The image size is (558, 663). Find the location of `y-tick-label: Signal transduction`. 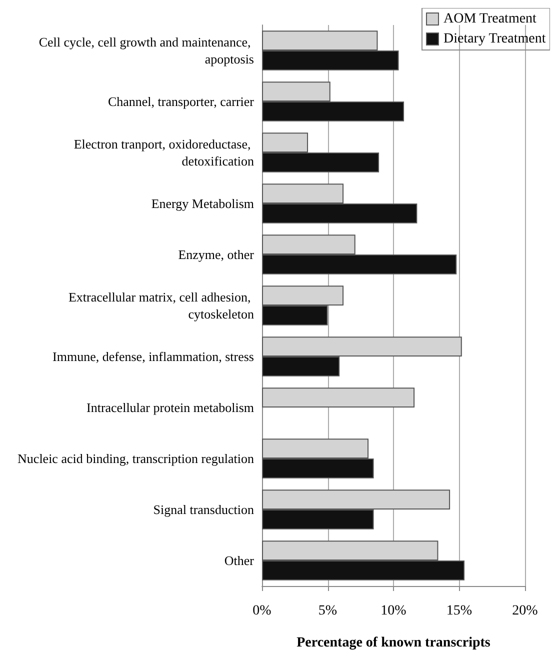

y-tick-label: Signal transduction is located at coordinates (203, 509).